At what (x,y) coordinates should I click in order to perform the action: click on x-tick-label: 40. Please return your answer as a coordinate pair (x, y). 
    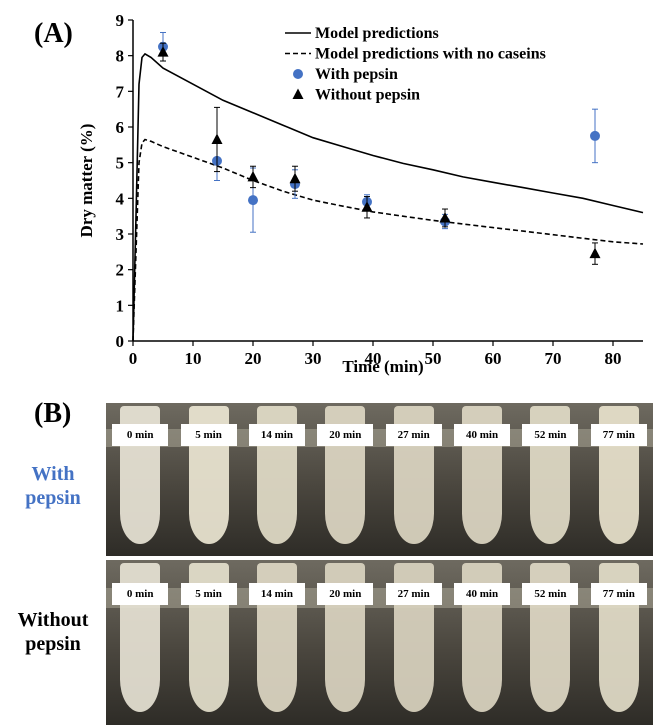
    Looking at the image, I should click on (373, 358).